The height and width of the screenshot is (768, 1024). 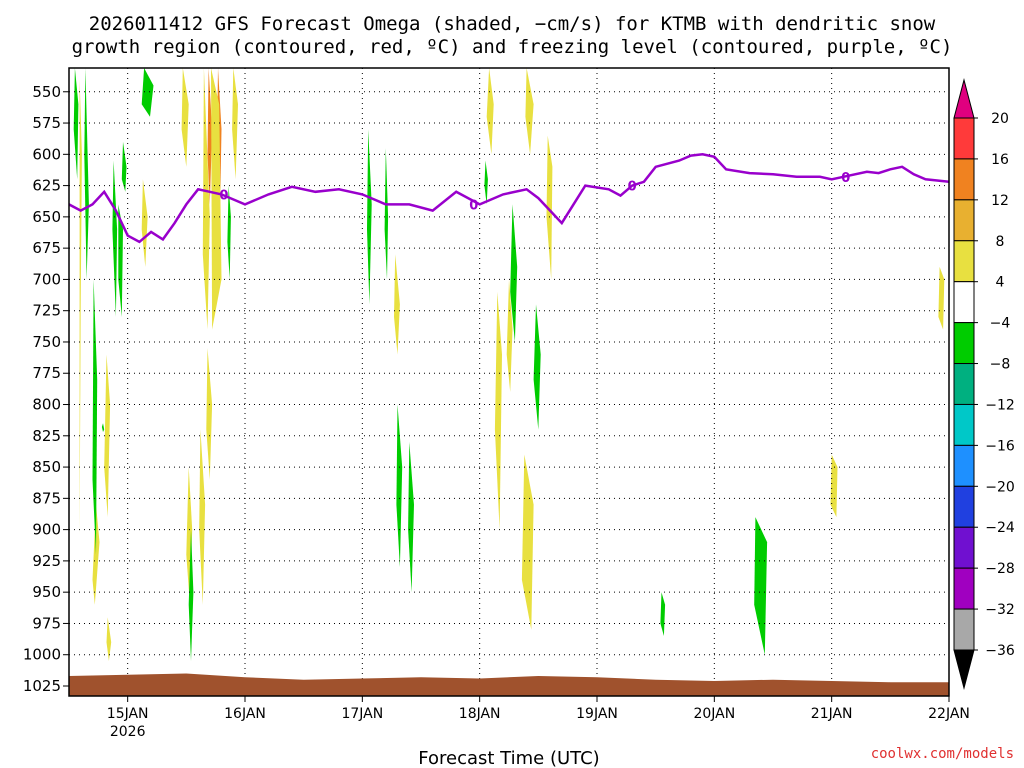 I want to click on y-tick-label: 900, so click(x=46, y=530).